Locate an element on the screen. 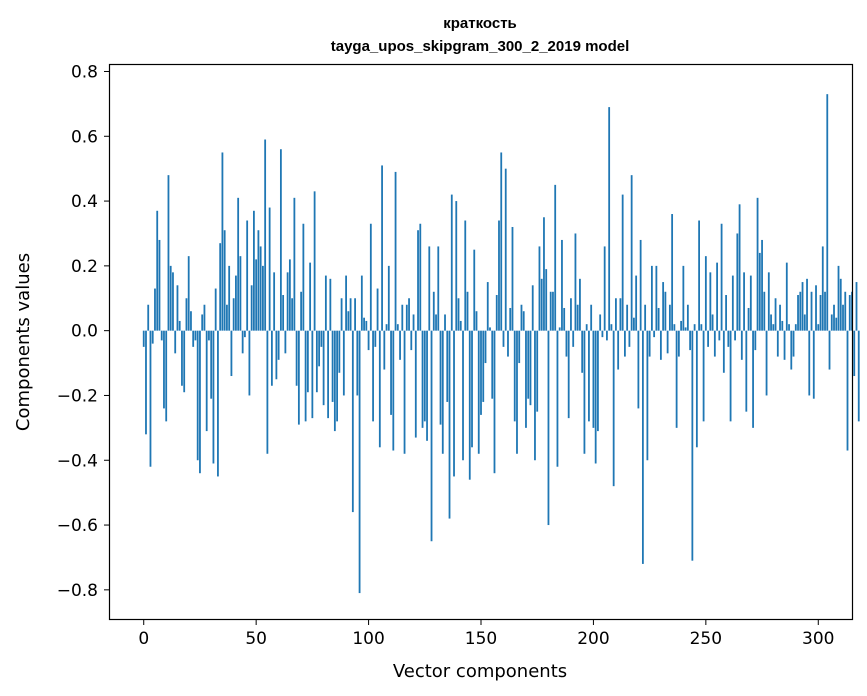 The height and width of the screenshot is (696, 867). y-tick-label: 0.4 is located at coordinates (84, 202).